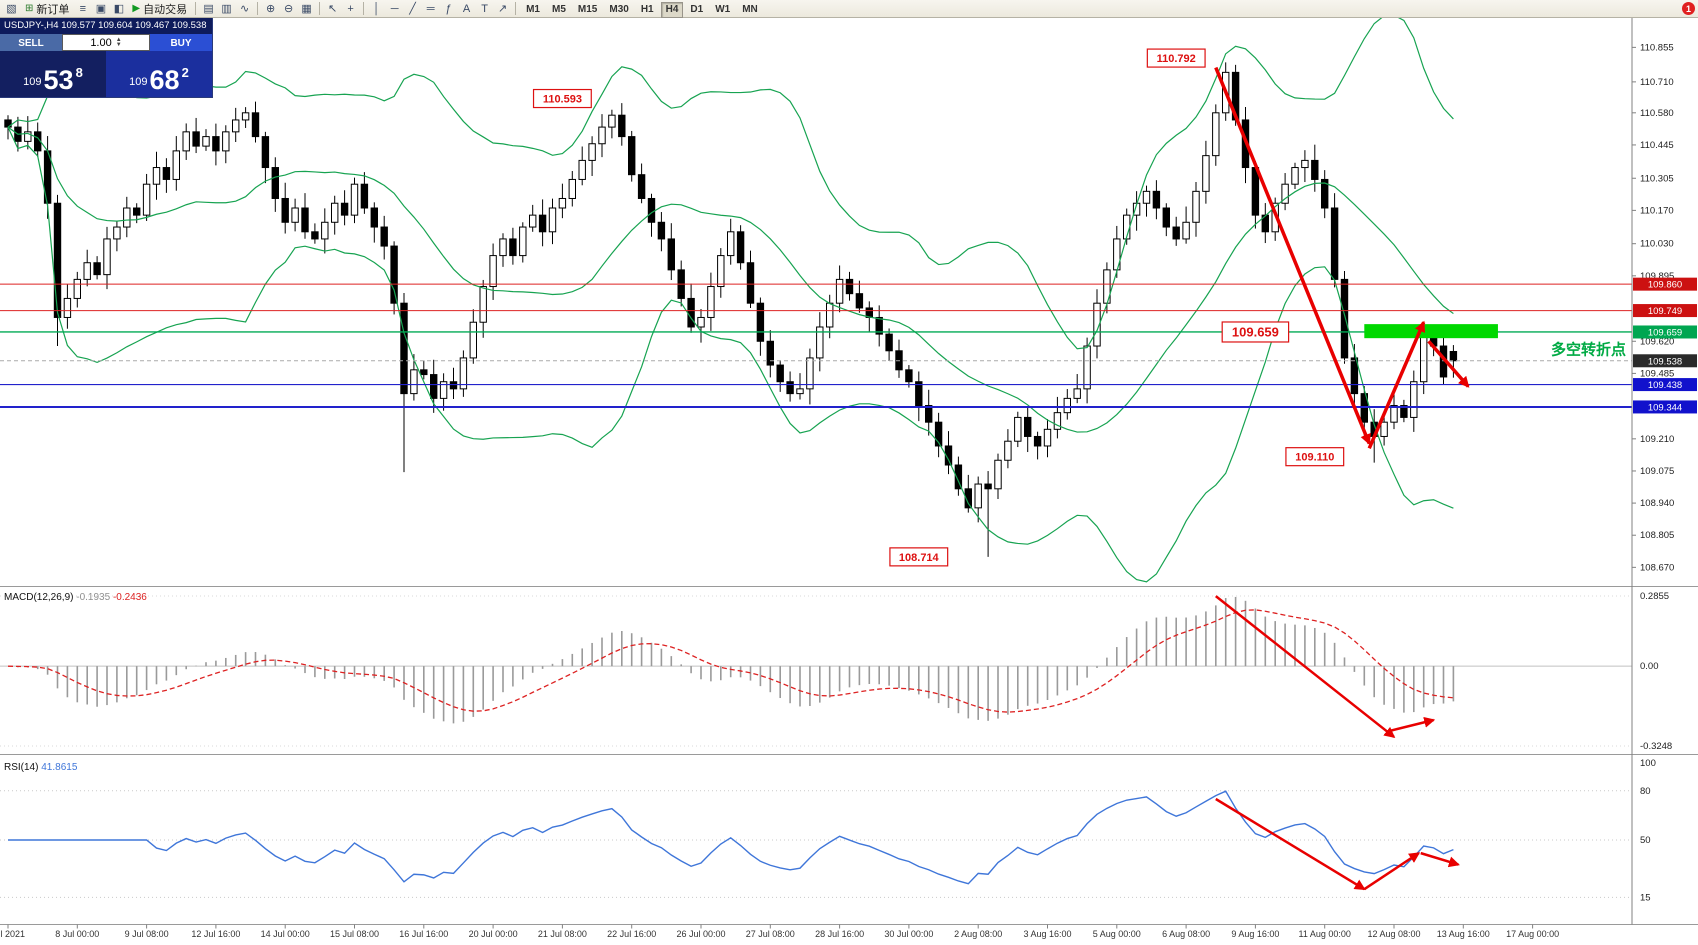 This screenshot has height=945, width=1698. I want to click on crosshair-icon: +, so click(350, 8).